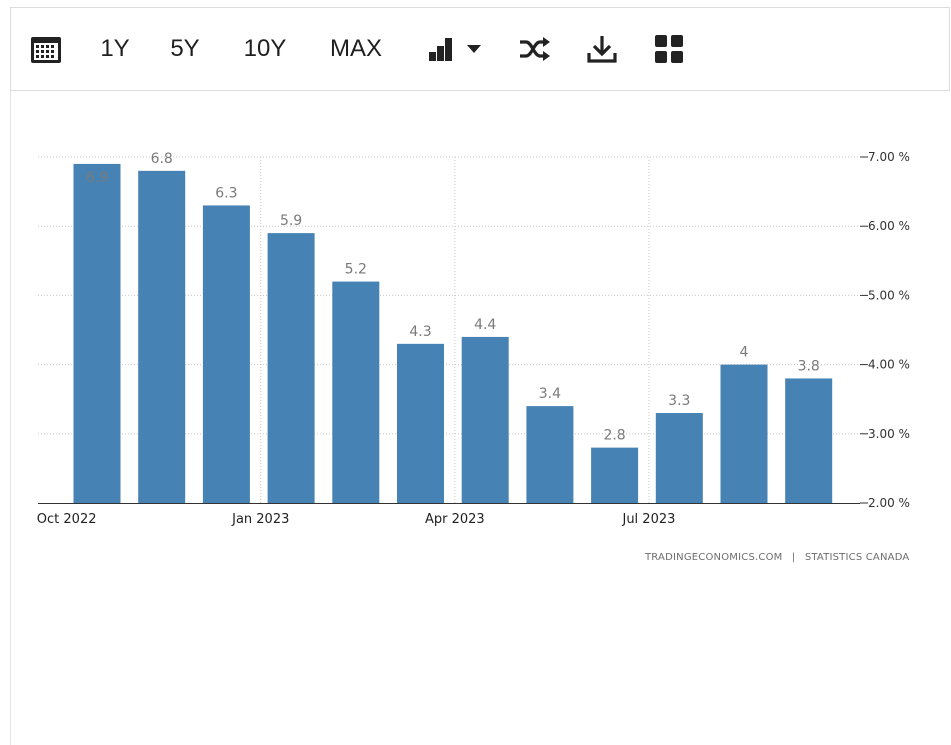  I want to click on grid-icon, so click(669, 49).